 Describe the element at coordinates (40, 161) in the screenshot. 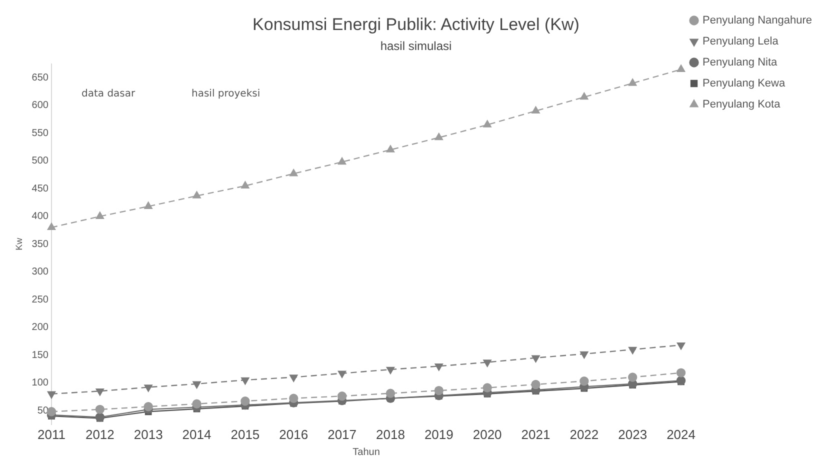

I see `y-tick-label: 500` at that location.